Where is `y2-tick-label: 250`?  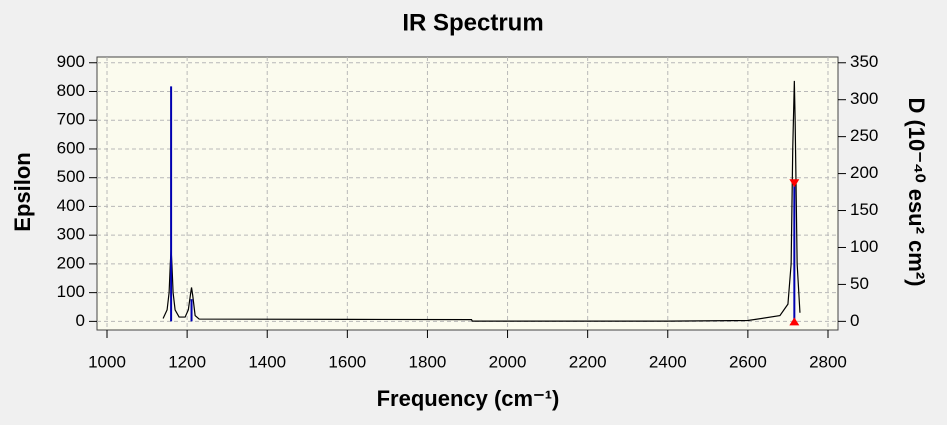
y2-tick-label: 250 is located at coordinates (864, 135).